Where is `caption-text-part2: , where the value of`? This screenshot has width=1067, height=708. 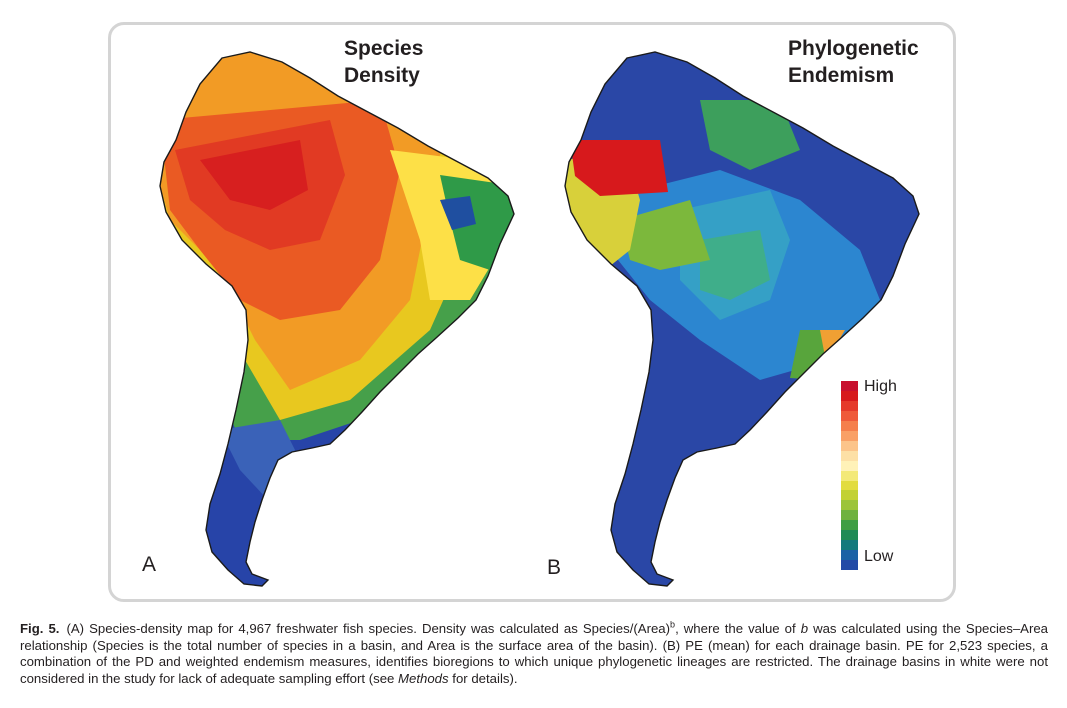
caption-text-part2: , where the value of is located at coordinates (738, 628).